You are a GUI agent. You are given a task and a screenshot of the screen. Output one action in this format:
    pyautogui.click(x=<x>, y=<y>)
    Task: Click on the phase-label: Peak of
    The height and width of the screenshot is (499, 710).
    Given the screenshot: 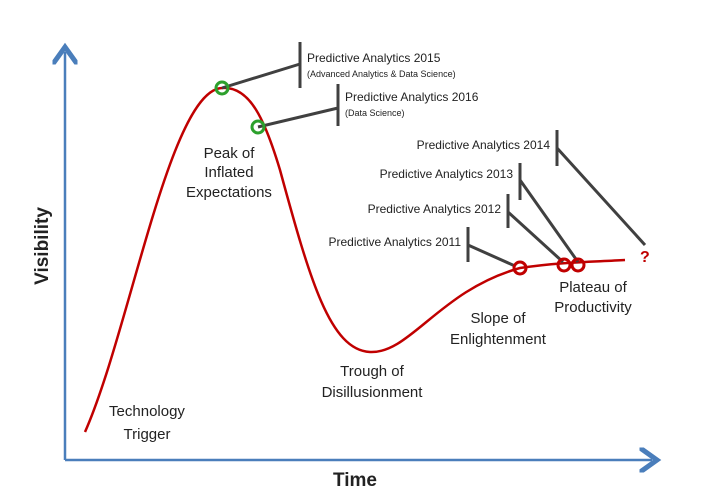 What is the action you would take?
    pyautogui.click(x=230, y=153)
    